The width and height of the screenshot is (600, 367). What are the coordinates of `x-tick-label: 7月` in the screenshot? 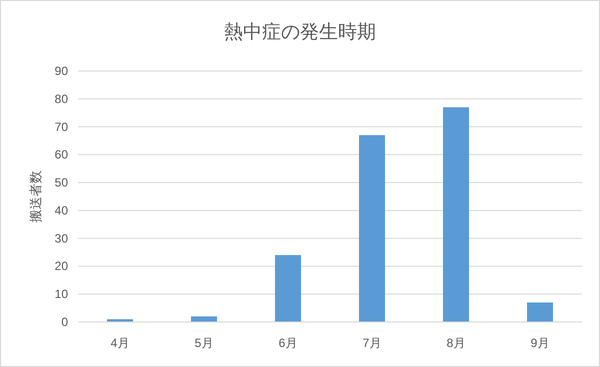 It's located at (372, 343).